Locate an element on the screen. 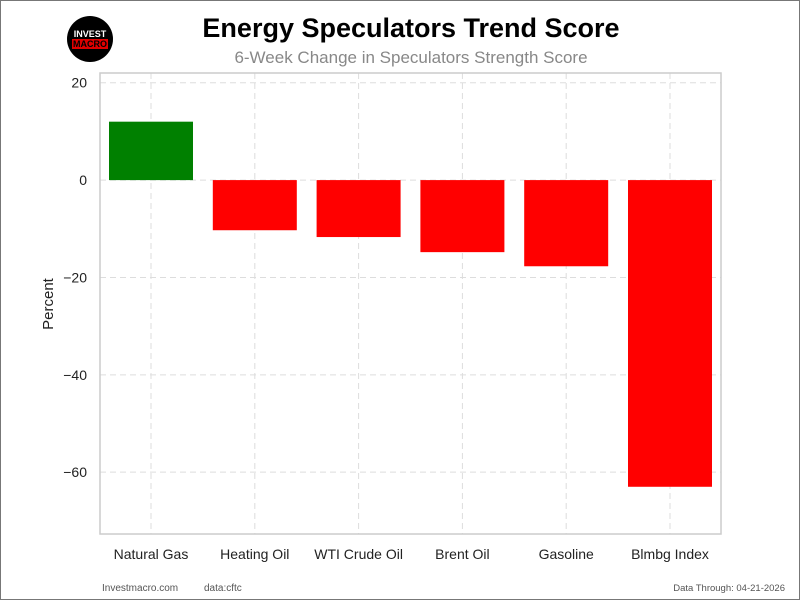  footer-date: Data Through: 04-21-2026 is located at coordinates (729, 588).